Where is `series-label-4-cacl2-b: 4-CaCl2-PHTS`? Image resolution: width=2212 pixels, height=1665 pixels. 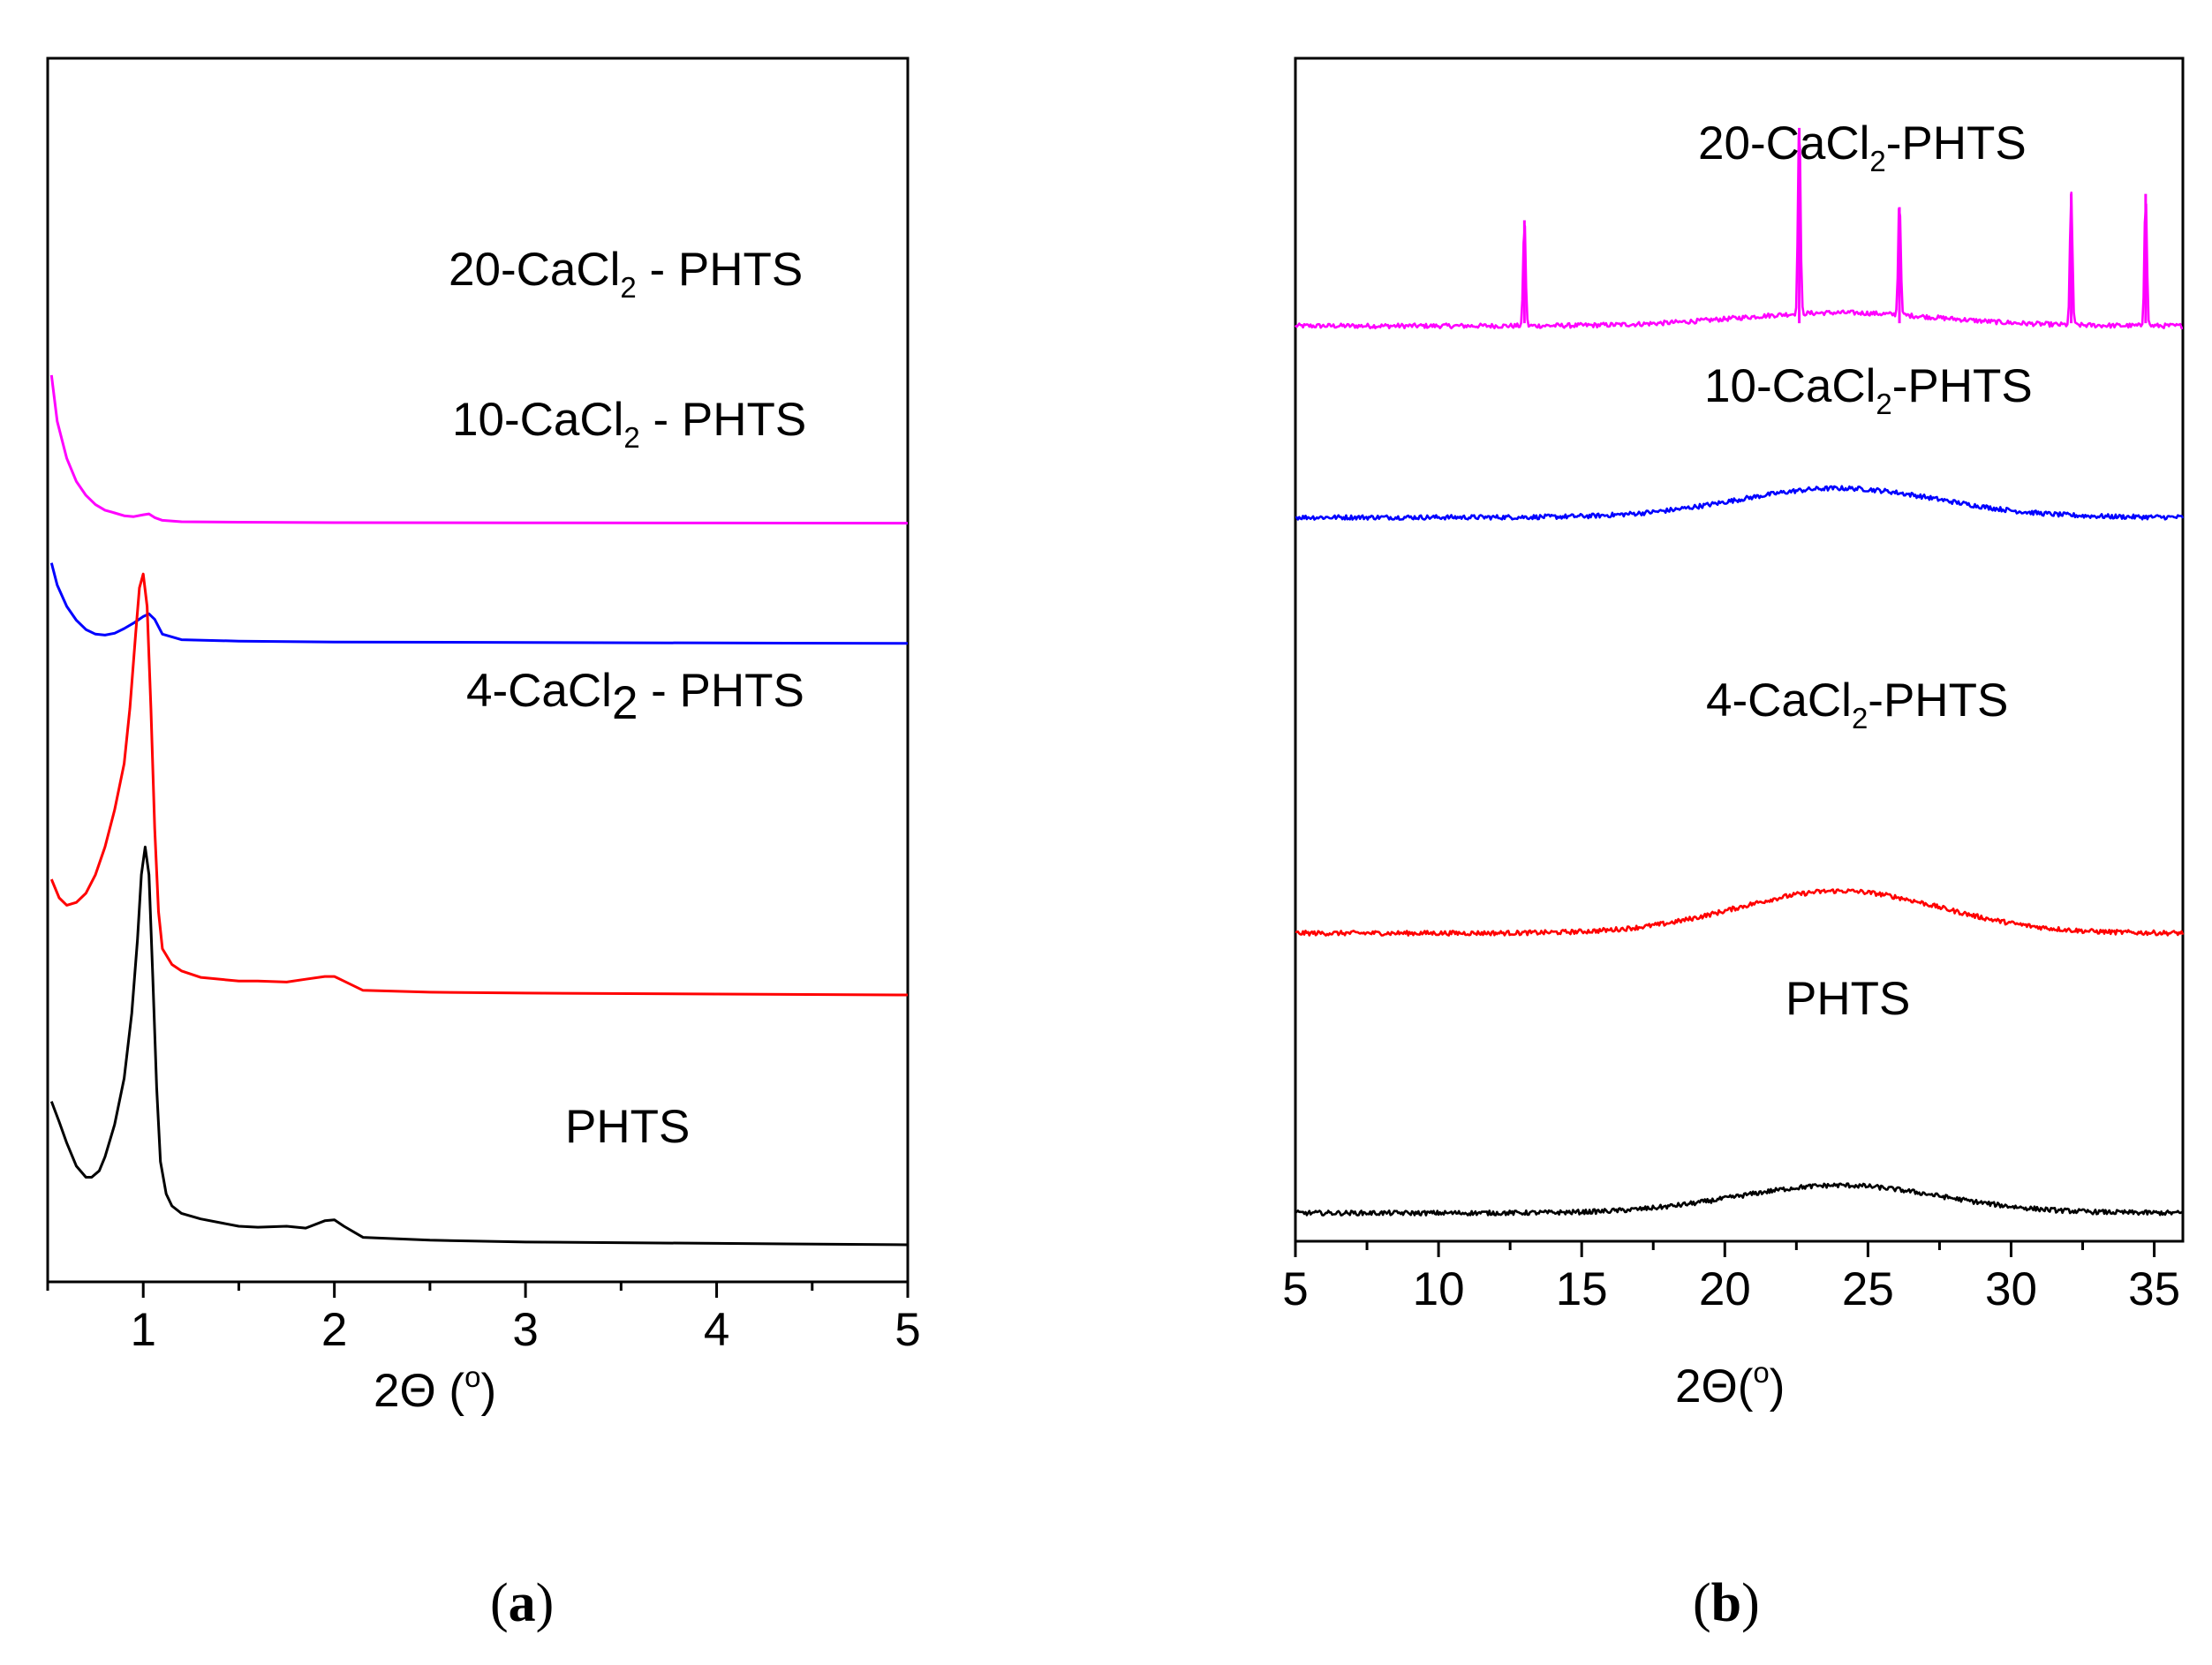
series-label-4-cacl2-b: 4-CaCl2-PHTS is located at coordinates (1857, 705).